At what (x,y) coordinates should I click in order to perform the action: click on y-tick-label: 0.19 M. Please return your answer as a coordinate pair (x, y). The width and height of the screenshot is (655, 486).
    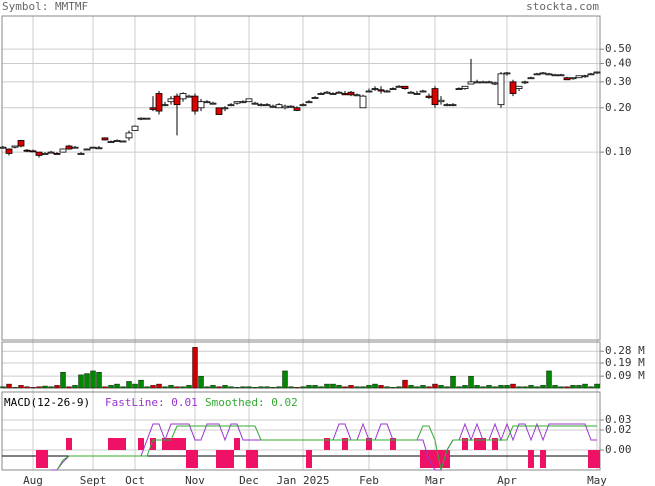
    Looking at the image, I should click on (625, 362).